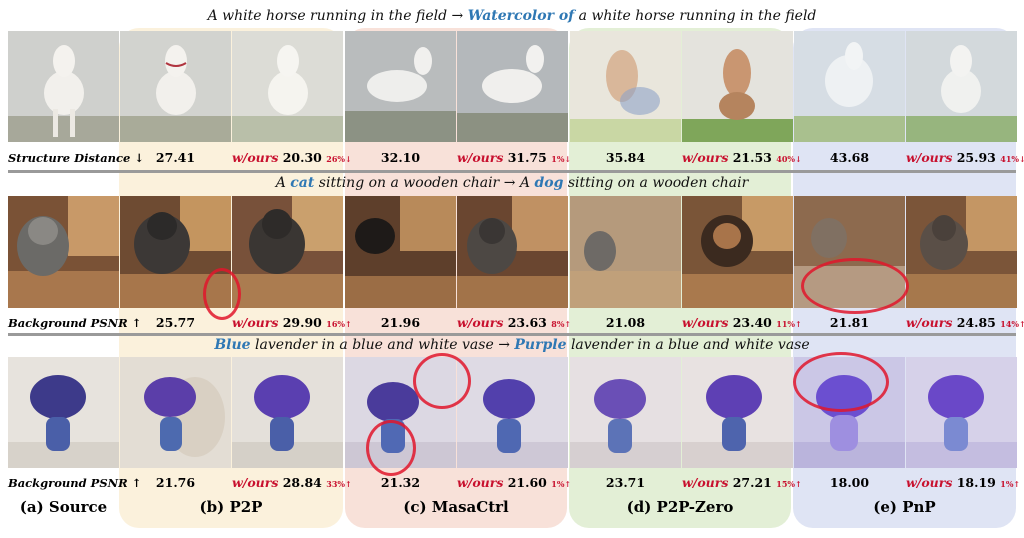 The width and height of the screenshot is (1024, 538). I want to click on value-text: 31.75, so click(527, 157).